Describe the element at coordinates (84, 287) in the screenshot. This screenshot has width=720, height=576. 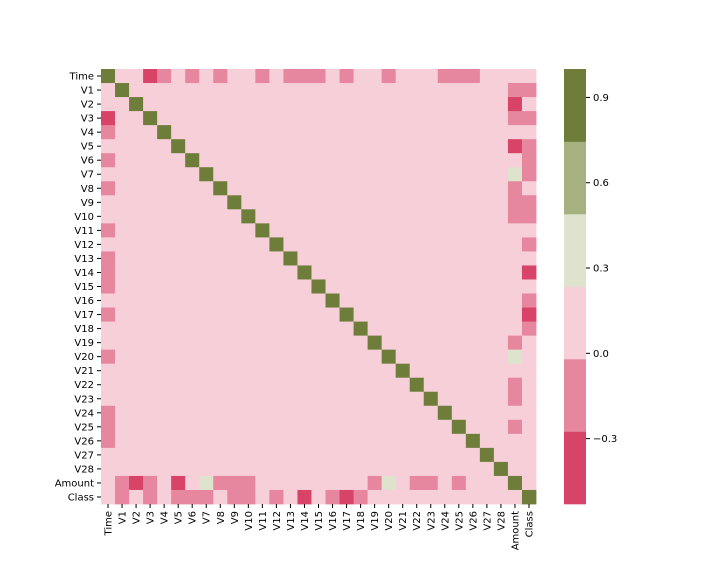
I see `y-tick-label: V15` at that location.